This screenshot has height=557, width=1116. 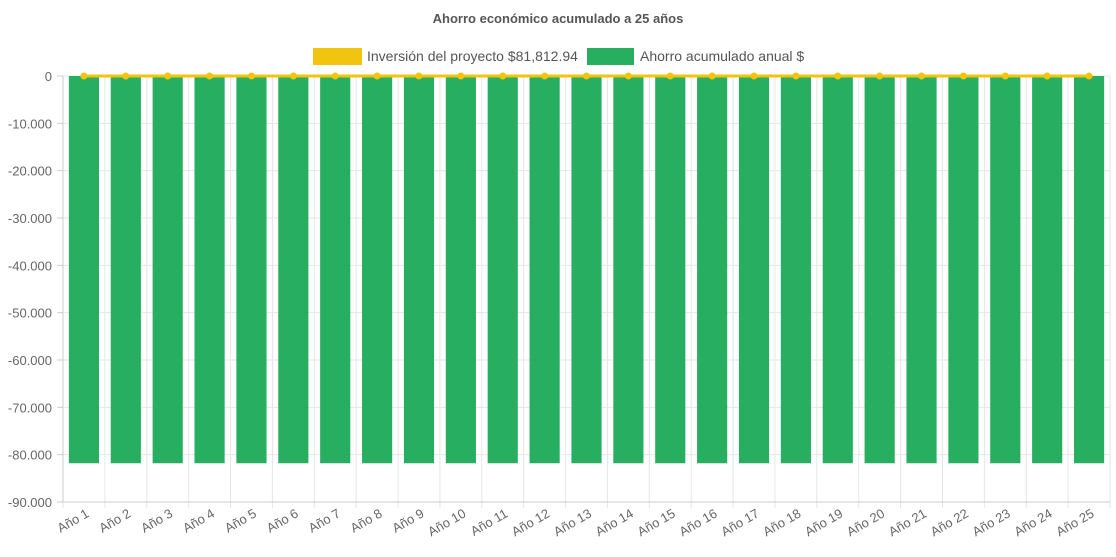 What do you see at coordinates (30, 455) in the screenshot?
I see `y-tick-label: -80.000` at bounding box center [30, 455].